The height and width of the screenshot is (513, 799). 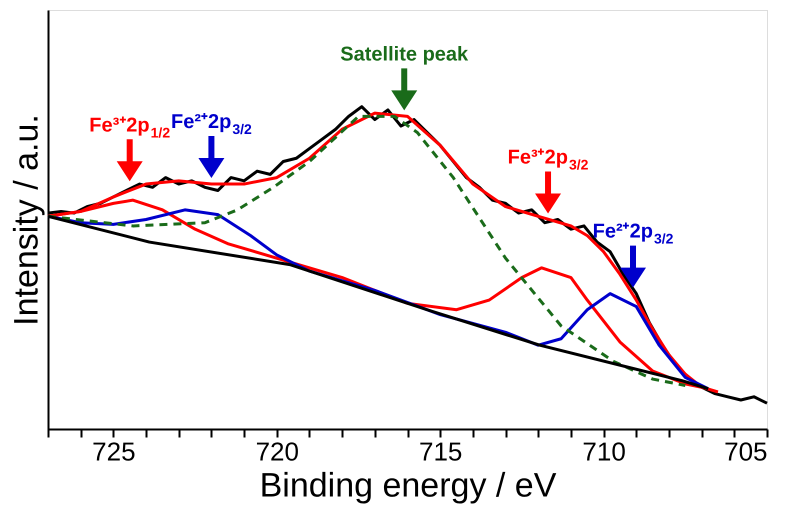 I want to click on x-tick-label: 715, so click(x=440, y=451).